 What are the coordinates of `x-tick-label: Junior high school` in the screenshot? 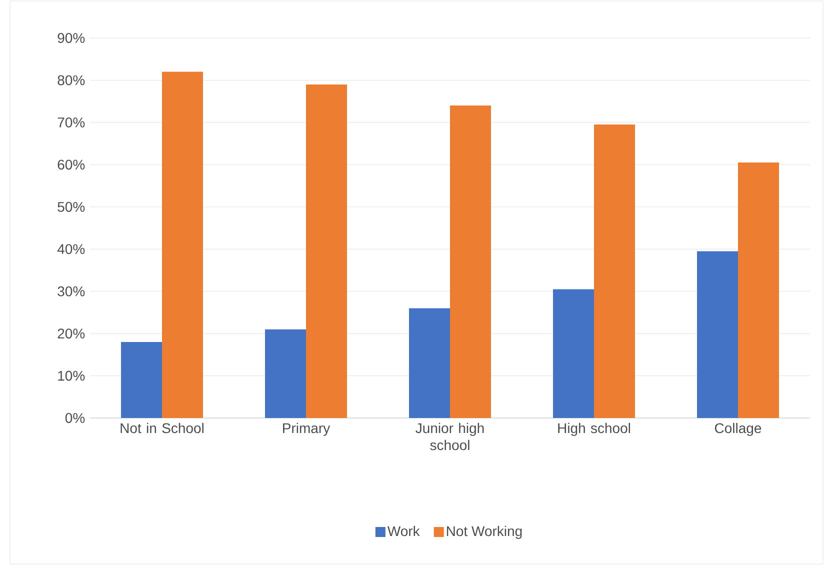 It's located at (450, 436).